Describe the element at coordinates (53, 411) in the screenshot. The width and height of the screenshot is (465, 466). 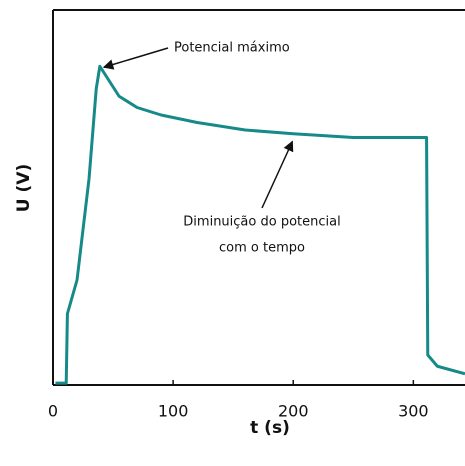
I see `x-tick-label: 0` at that location.